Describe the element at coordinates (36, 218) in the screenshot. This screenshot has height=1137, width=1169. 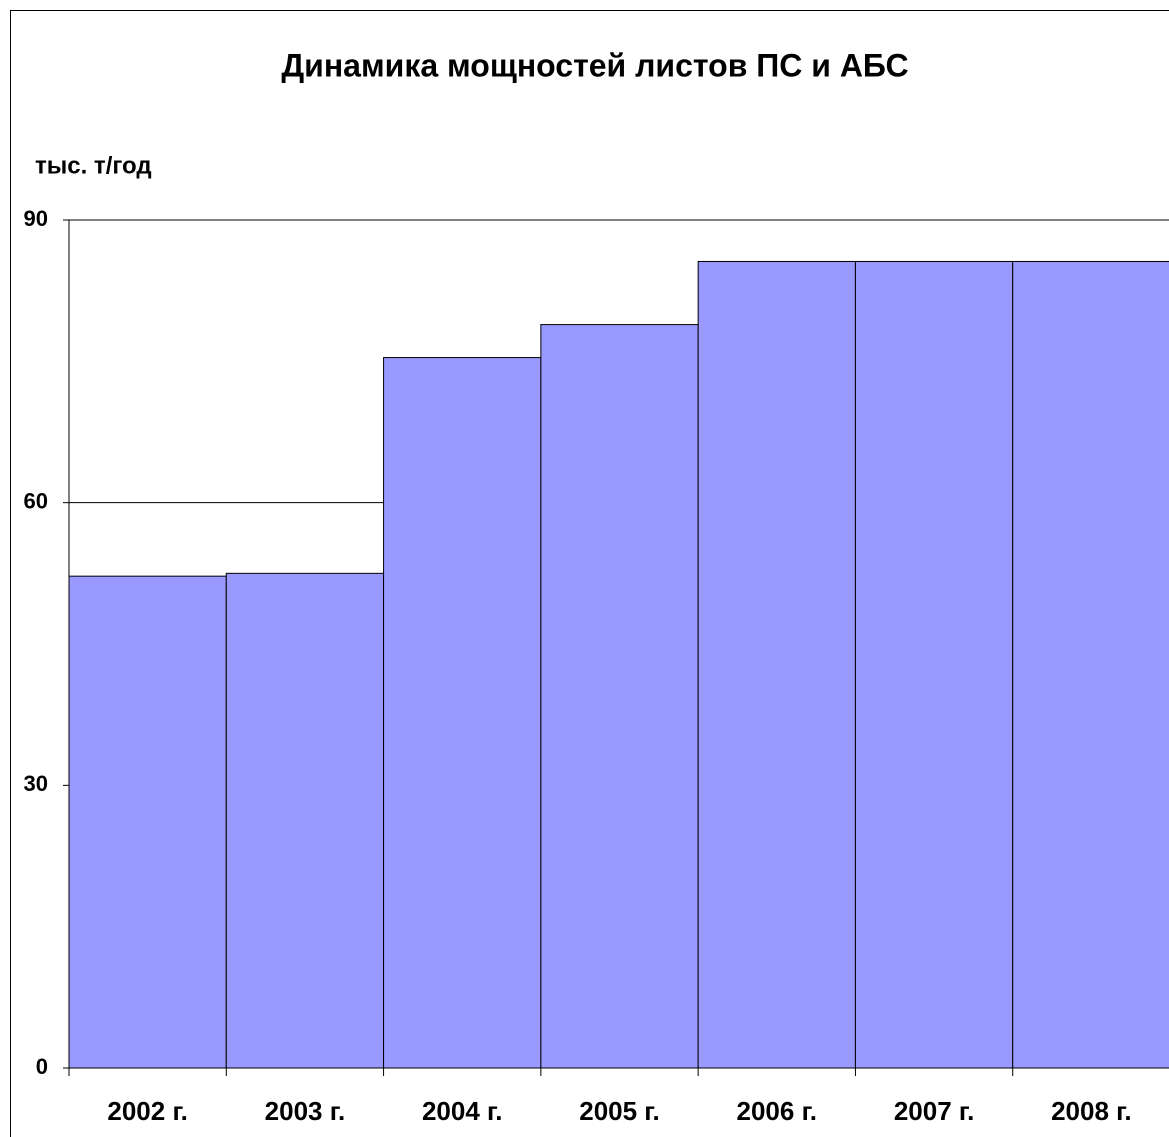
I see `y-tick-label: 90` at that location.